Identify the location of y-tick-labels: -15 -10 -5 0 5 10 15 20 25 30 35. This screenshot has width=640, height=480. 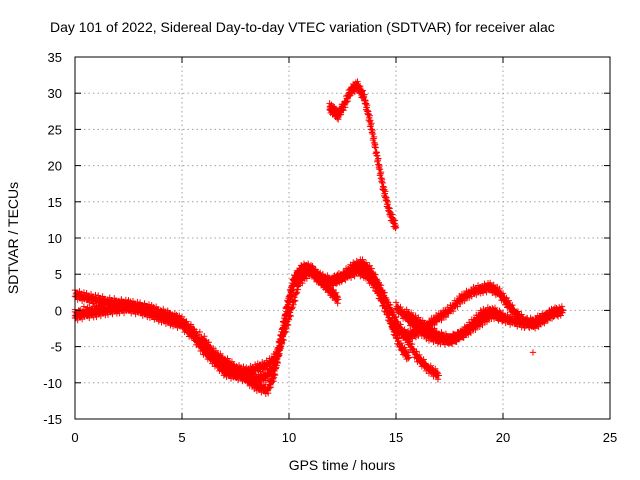
(52, 238).